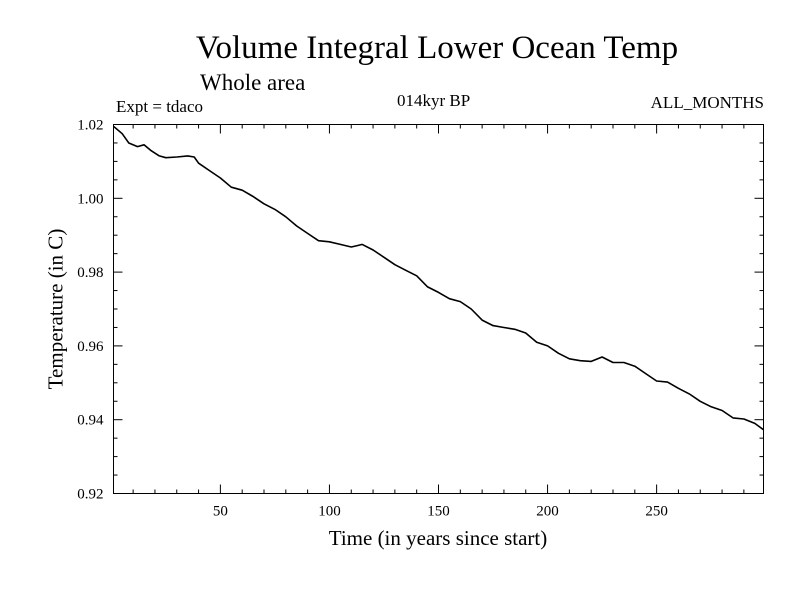 The width and height of the screenshot is (800, 600). Describe the element at coordinates (438, 512) in the screenshot. I see `x-tick-label: 150` at that location.